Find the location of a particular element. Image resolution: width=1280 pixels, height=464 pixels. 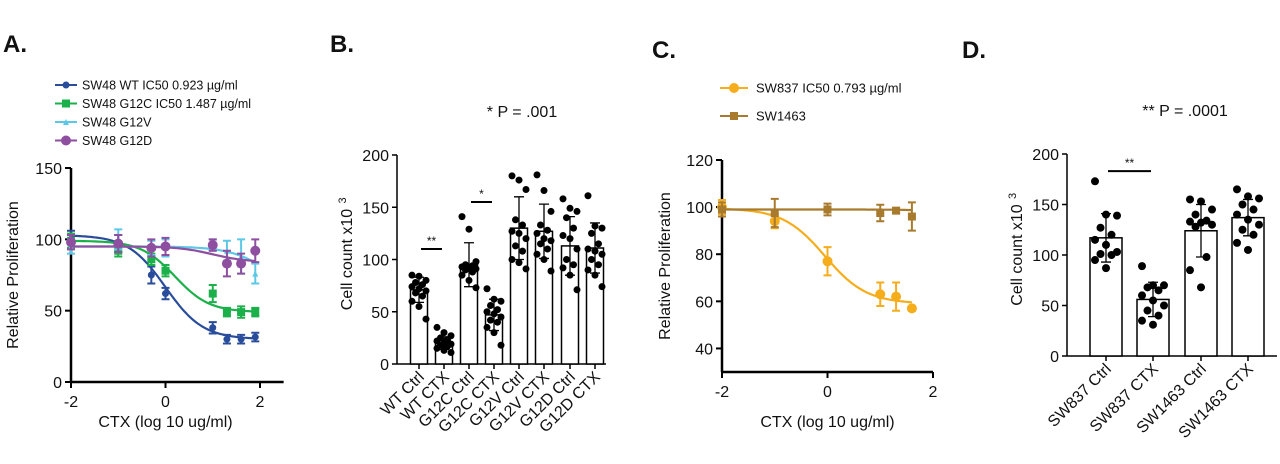

significance-label: * is located at coordinates (481, 194).